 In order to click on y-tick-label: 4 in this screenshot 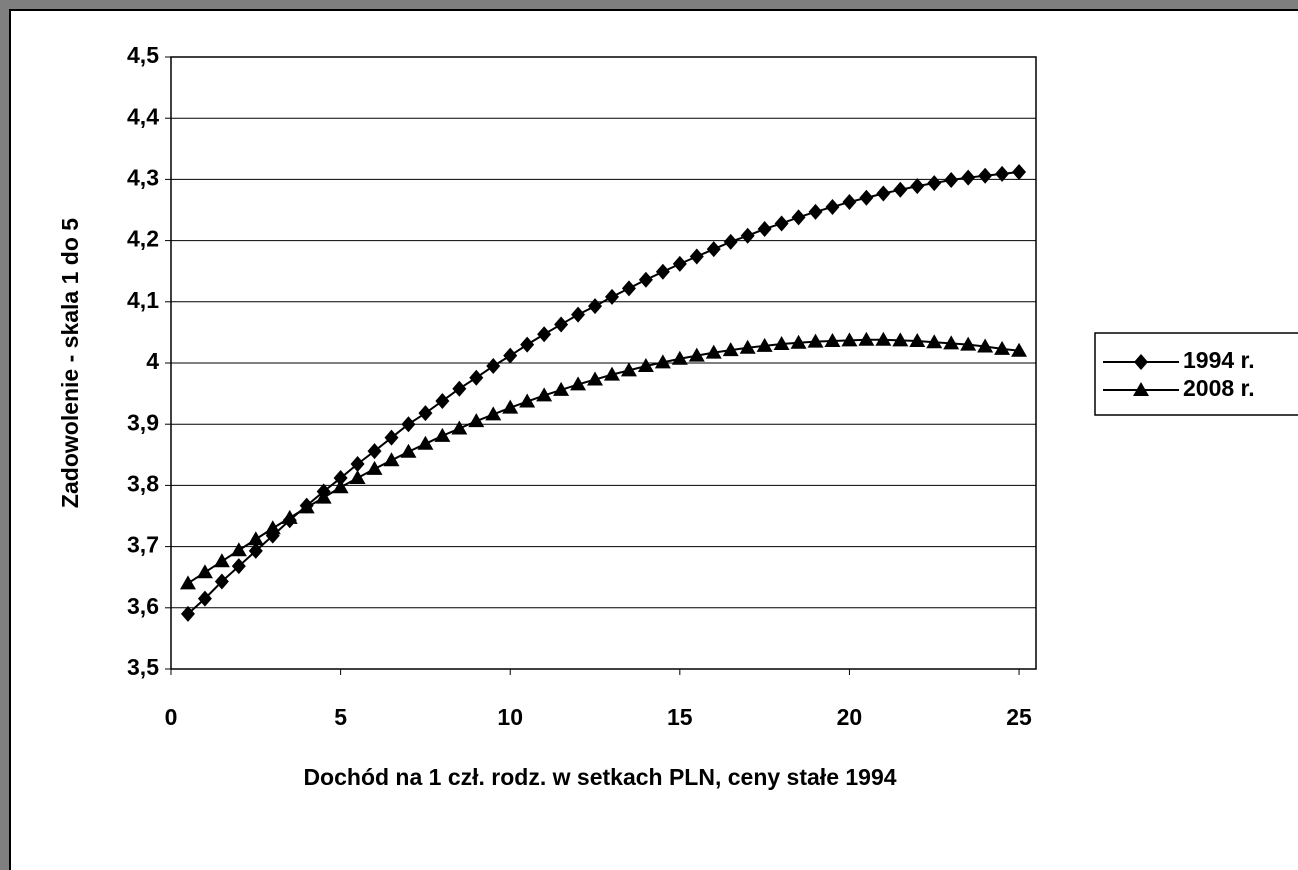, I will do `click(152, 361)`.